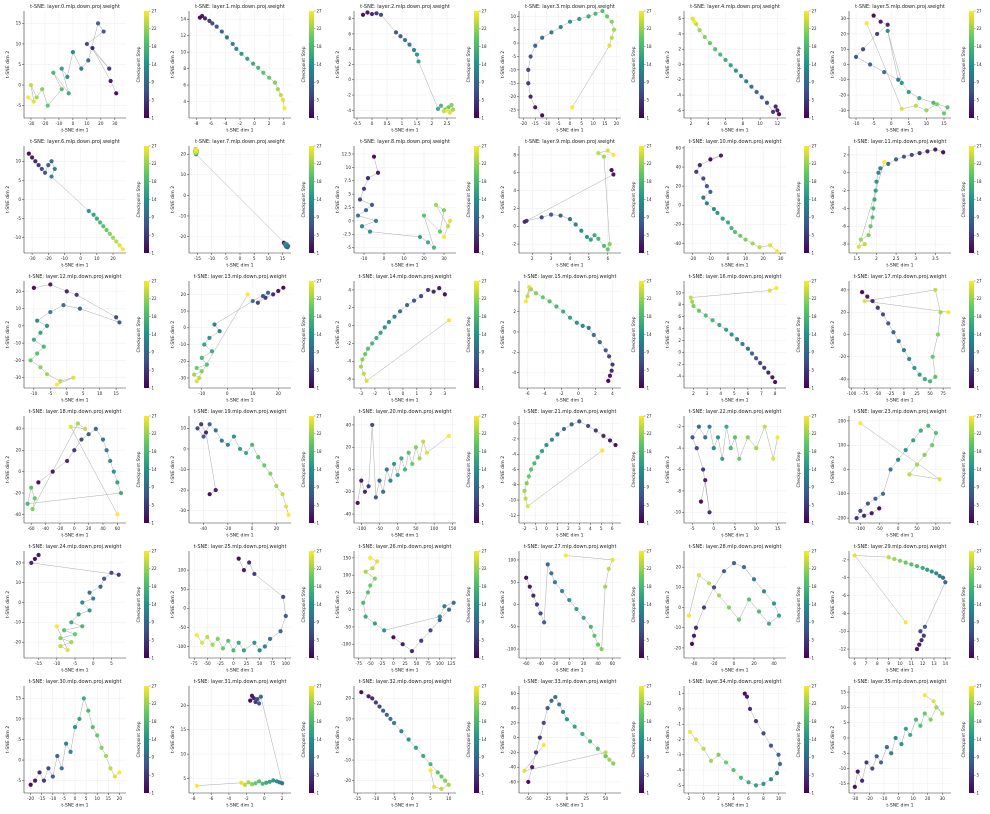  I want to click on colorbar-tick-label: 9, so click(813, 217).